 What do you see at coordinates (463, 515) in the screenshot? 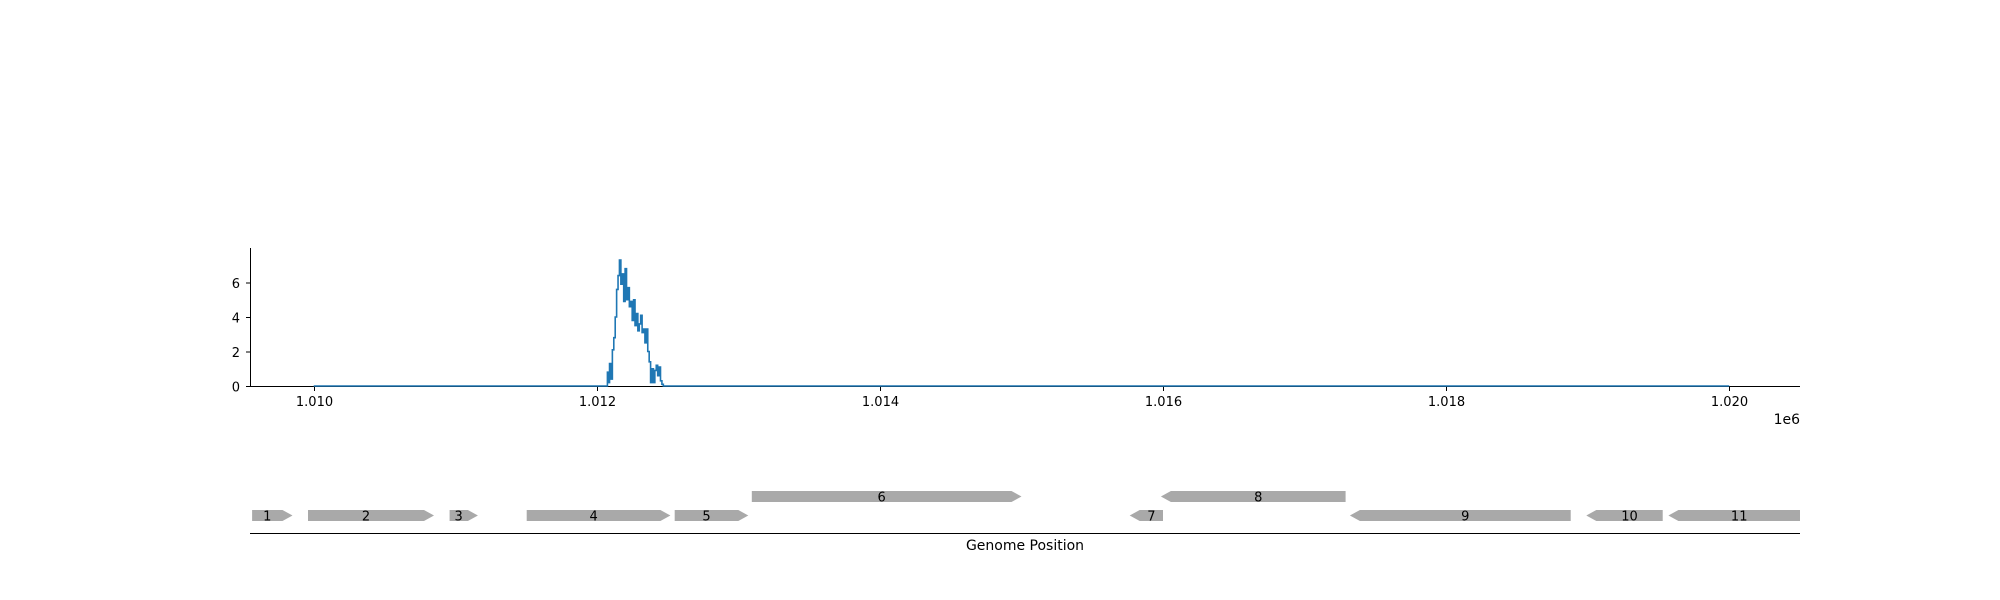
I see `gene-3-arrow` at bounding box center [463, 515].